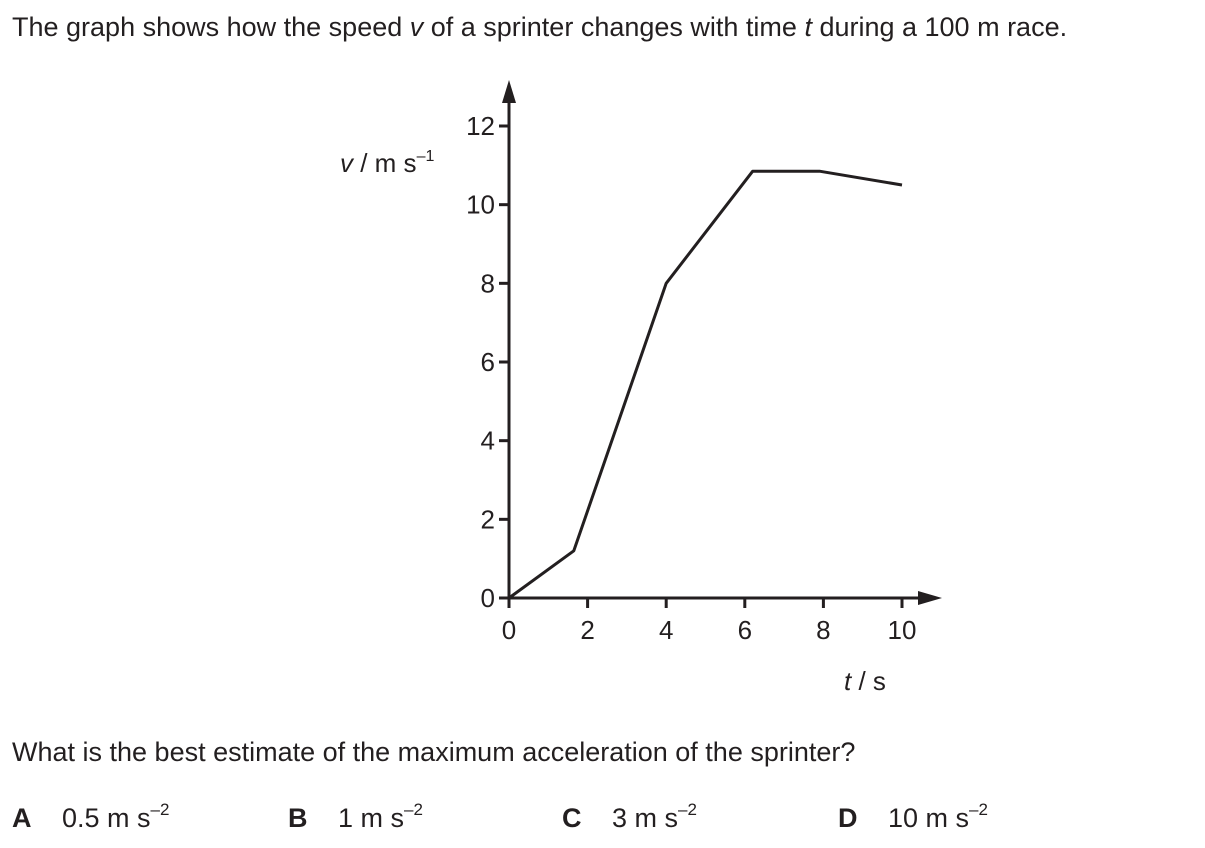  Describe the element at coordinates (509, 91) in the screenshot. I see `y-axis-arrow` at that location.